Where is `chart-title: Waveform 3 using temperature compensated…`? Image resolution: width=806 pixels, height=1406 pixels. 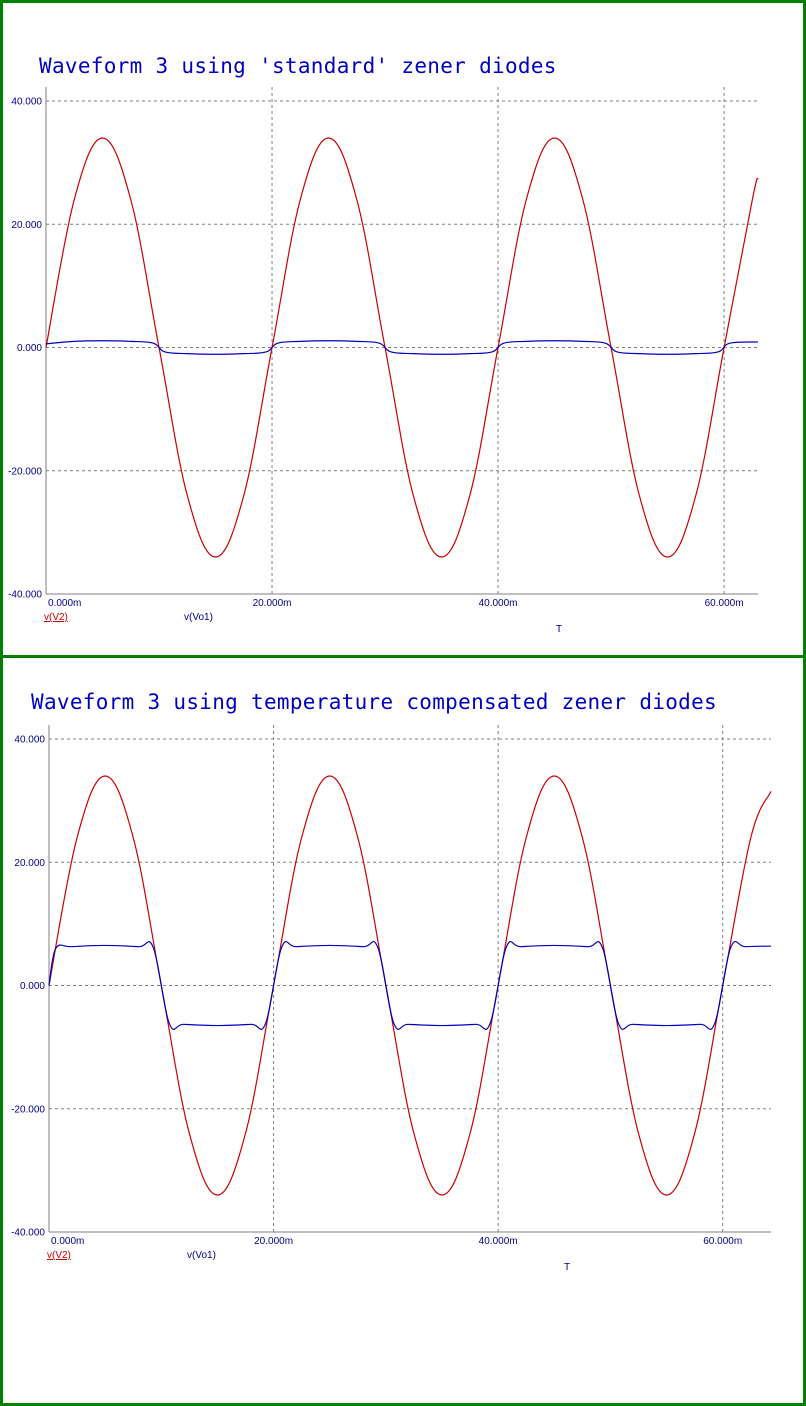
chart-title: Waveform 3 using temperature compensated… is located at coordinates (374, 702).